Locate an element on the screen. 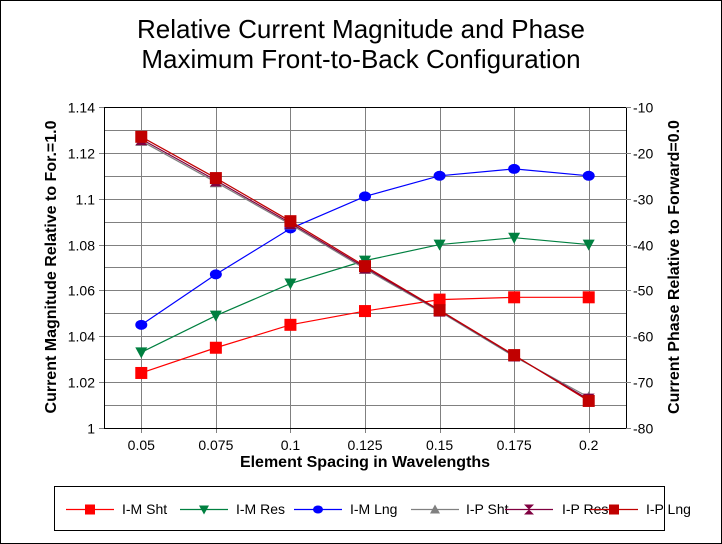 The width and height of the screenshot is (722, 544). y-tick-label: 1.02 is located at coordinates (81, 383).